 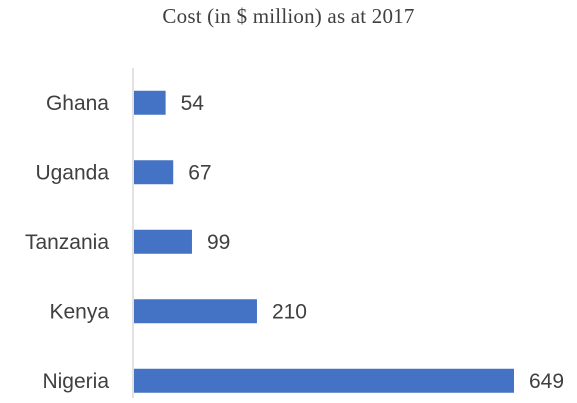 What do you see at coordinates (199, 172) in the screenshot?
I see `data-label-uganda: 67` at bounding box center [199, 172].